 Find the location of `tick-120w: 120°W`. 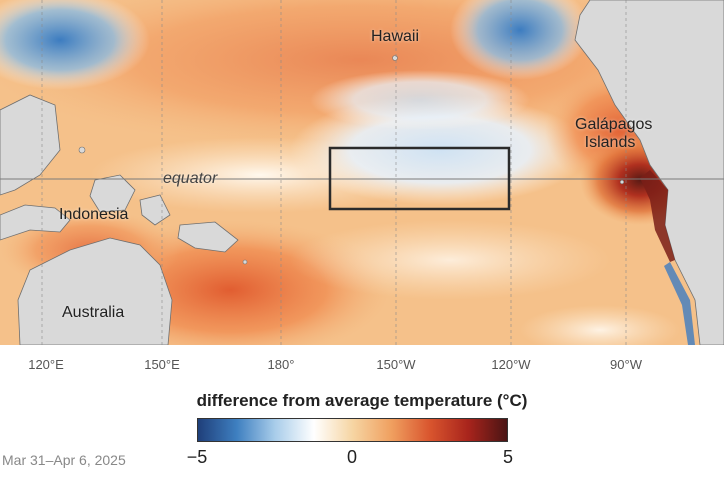

tick-120w: 120°W is located at coordinates (511, 364).